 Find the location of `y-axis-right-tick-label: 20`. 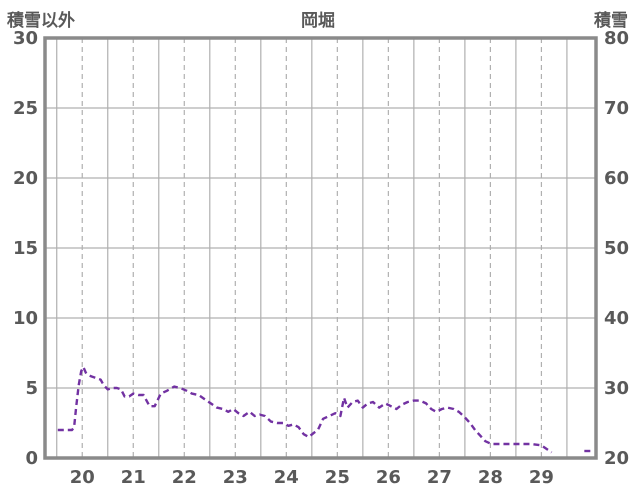

y-axis-right-tick-label: 20 is located at coordinates (616, 458).